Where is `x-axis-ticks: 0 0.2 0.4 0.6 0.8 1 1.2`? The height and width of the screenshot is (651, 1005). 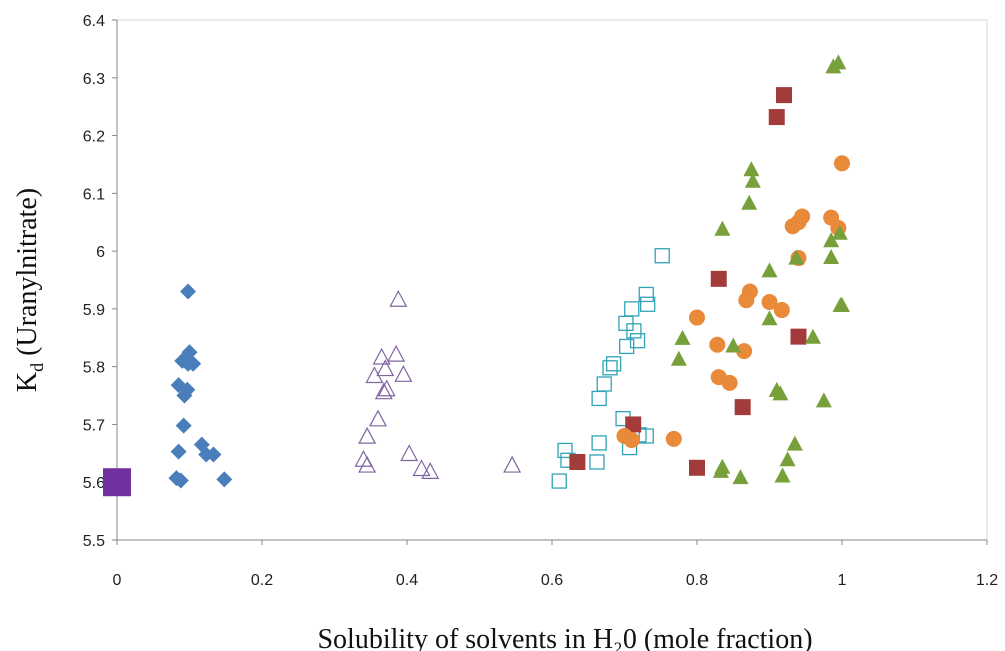
x-axis-ticks: 0 0.2 0.4 0.6 0.8 1 1.2 is located at coordinates (555, 564).